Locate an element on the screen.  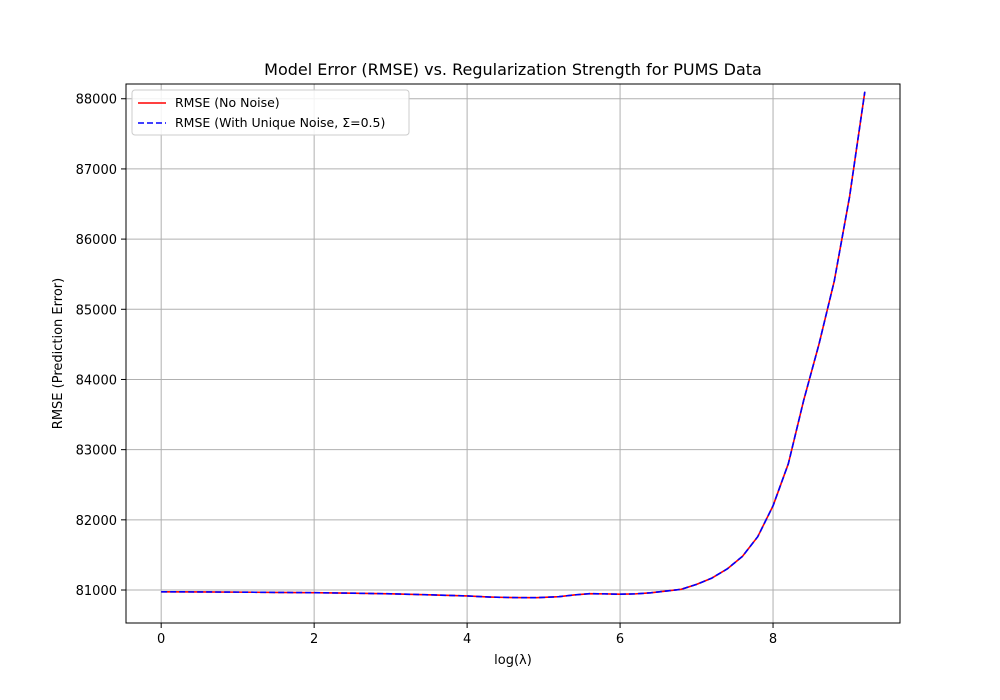
y-tick-label: 84000 is located at coordinates (96, 380).